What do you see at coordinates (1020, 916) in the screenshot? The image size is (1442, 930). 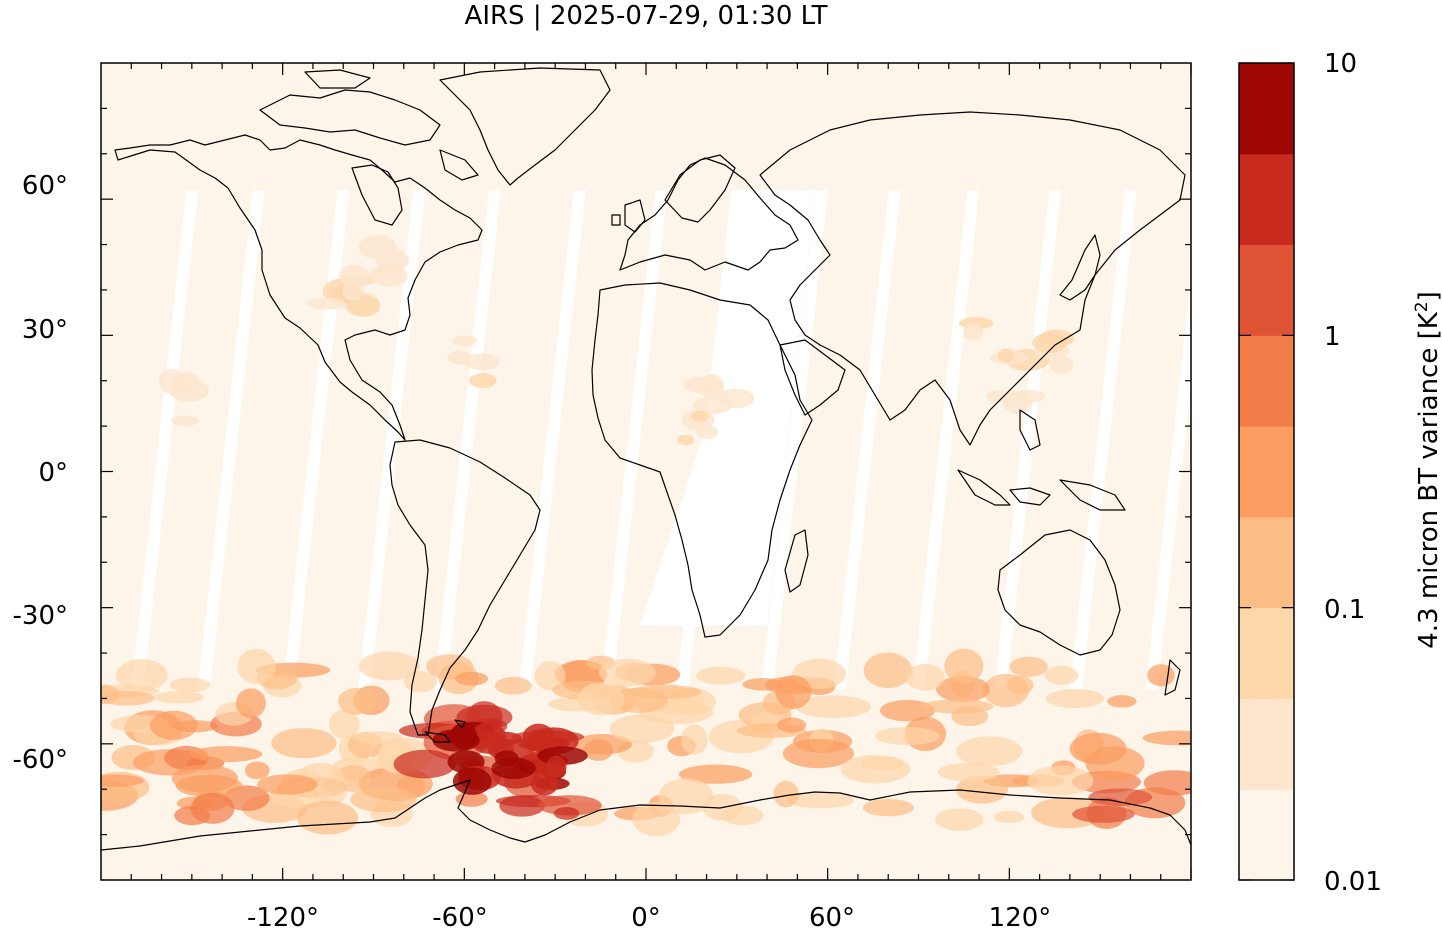 I see `x-tick-label: 120°` at bounding box center [1020, 916].